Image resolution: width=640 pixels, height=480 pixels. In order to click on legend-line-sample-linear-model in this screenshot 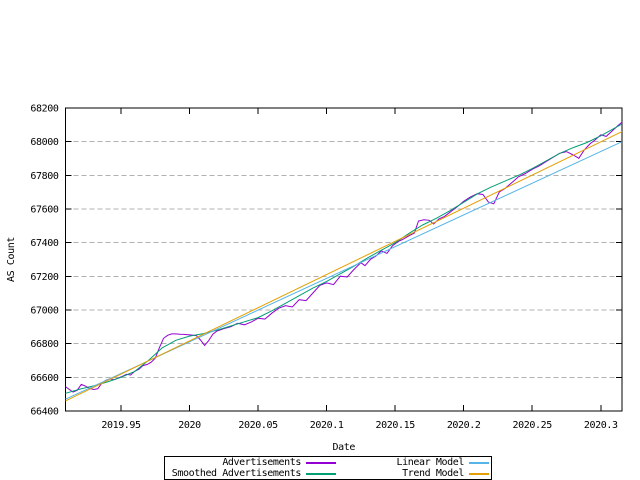, I will do `click(479, 462)`.